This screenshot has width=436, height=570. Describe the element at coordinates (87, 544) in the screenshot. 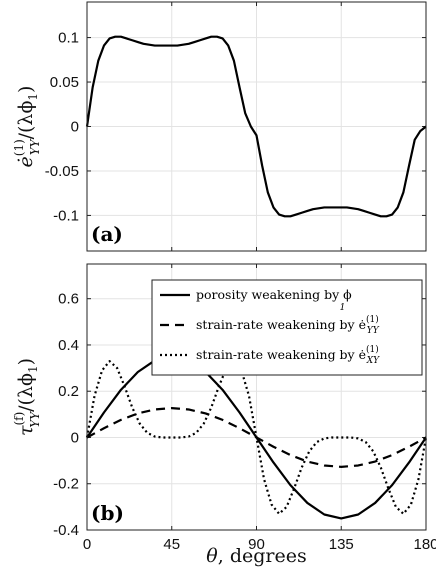

I see `x-tick-label: 0` at that location.